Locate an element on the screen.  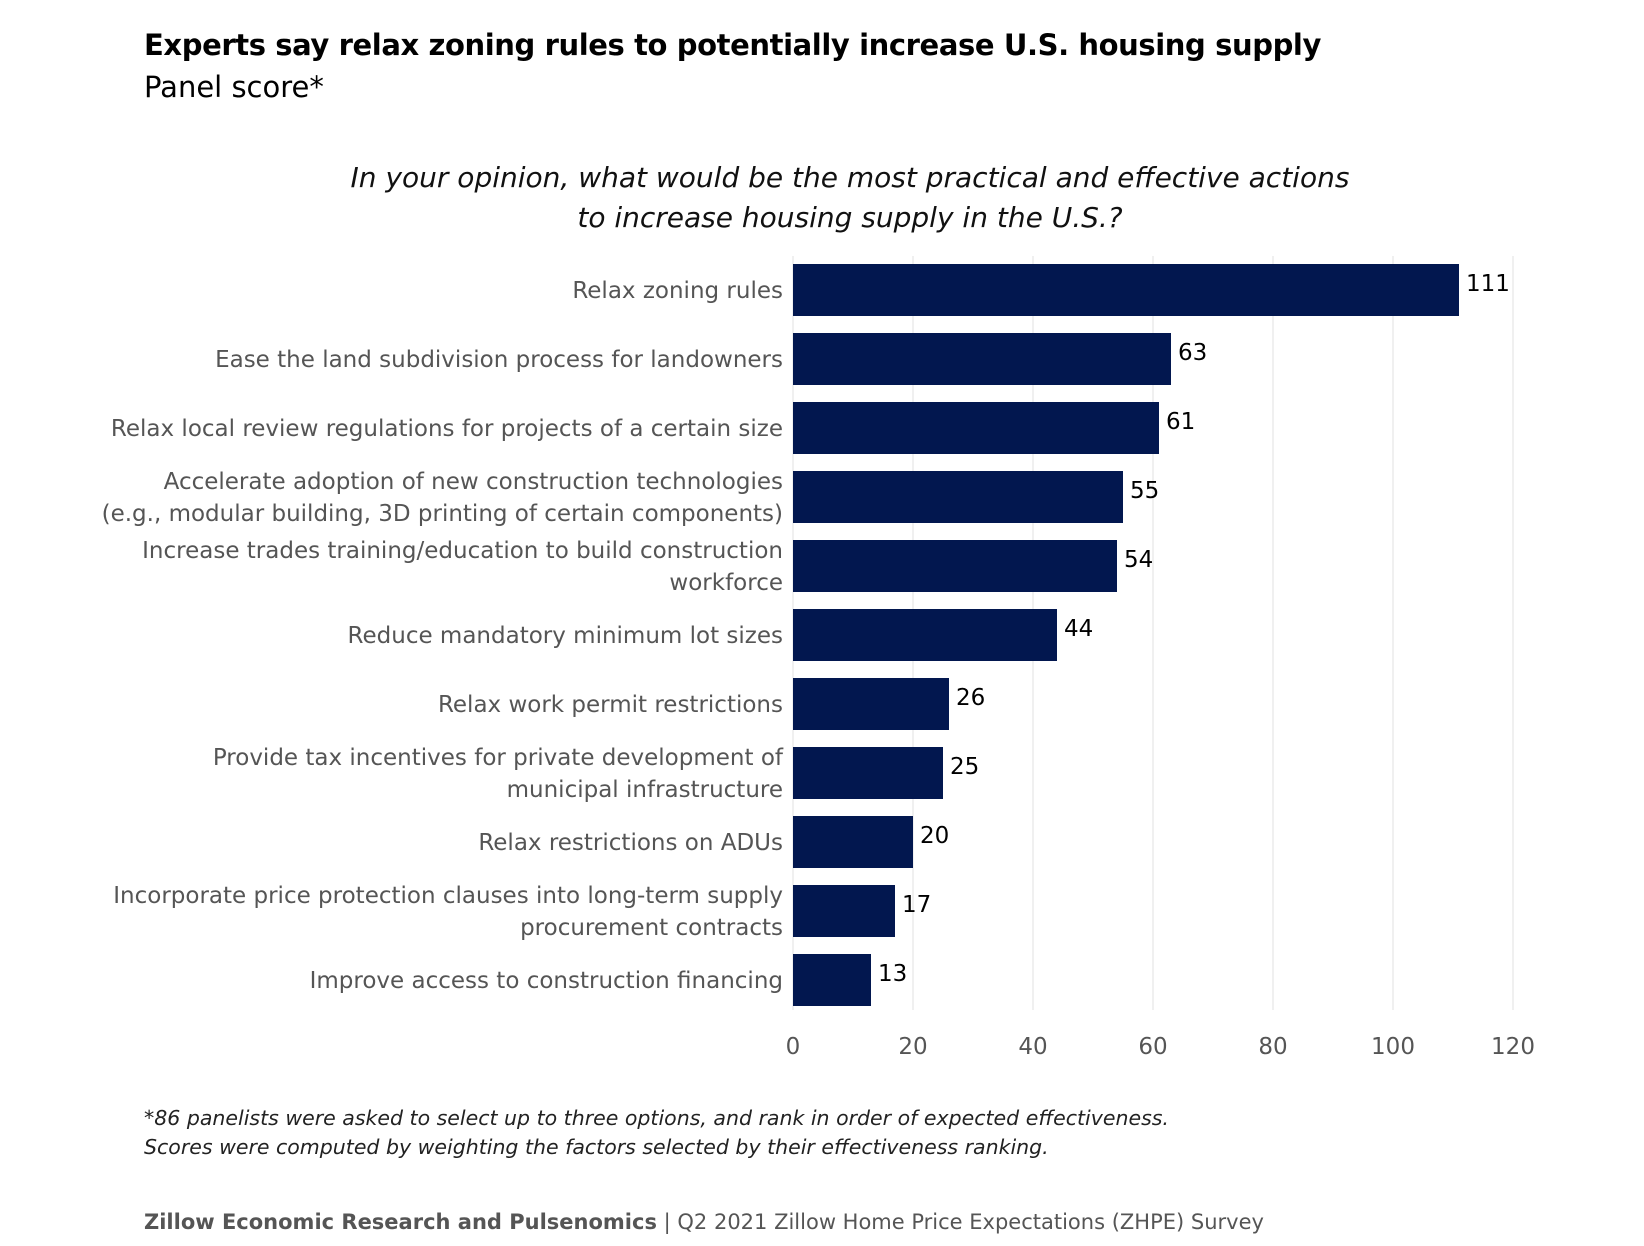
value-label: 26 is located at coordinates (970, 698).